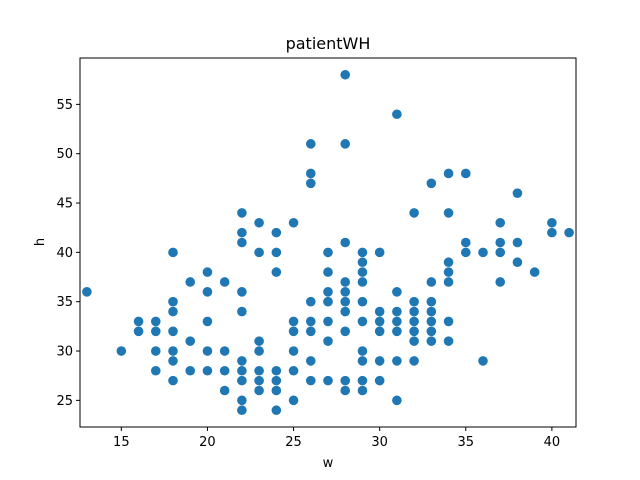  I want to click on x-tick-label: 30, so click(379, 442).